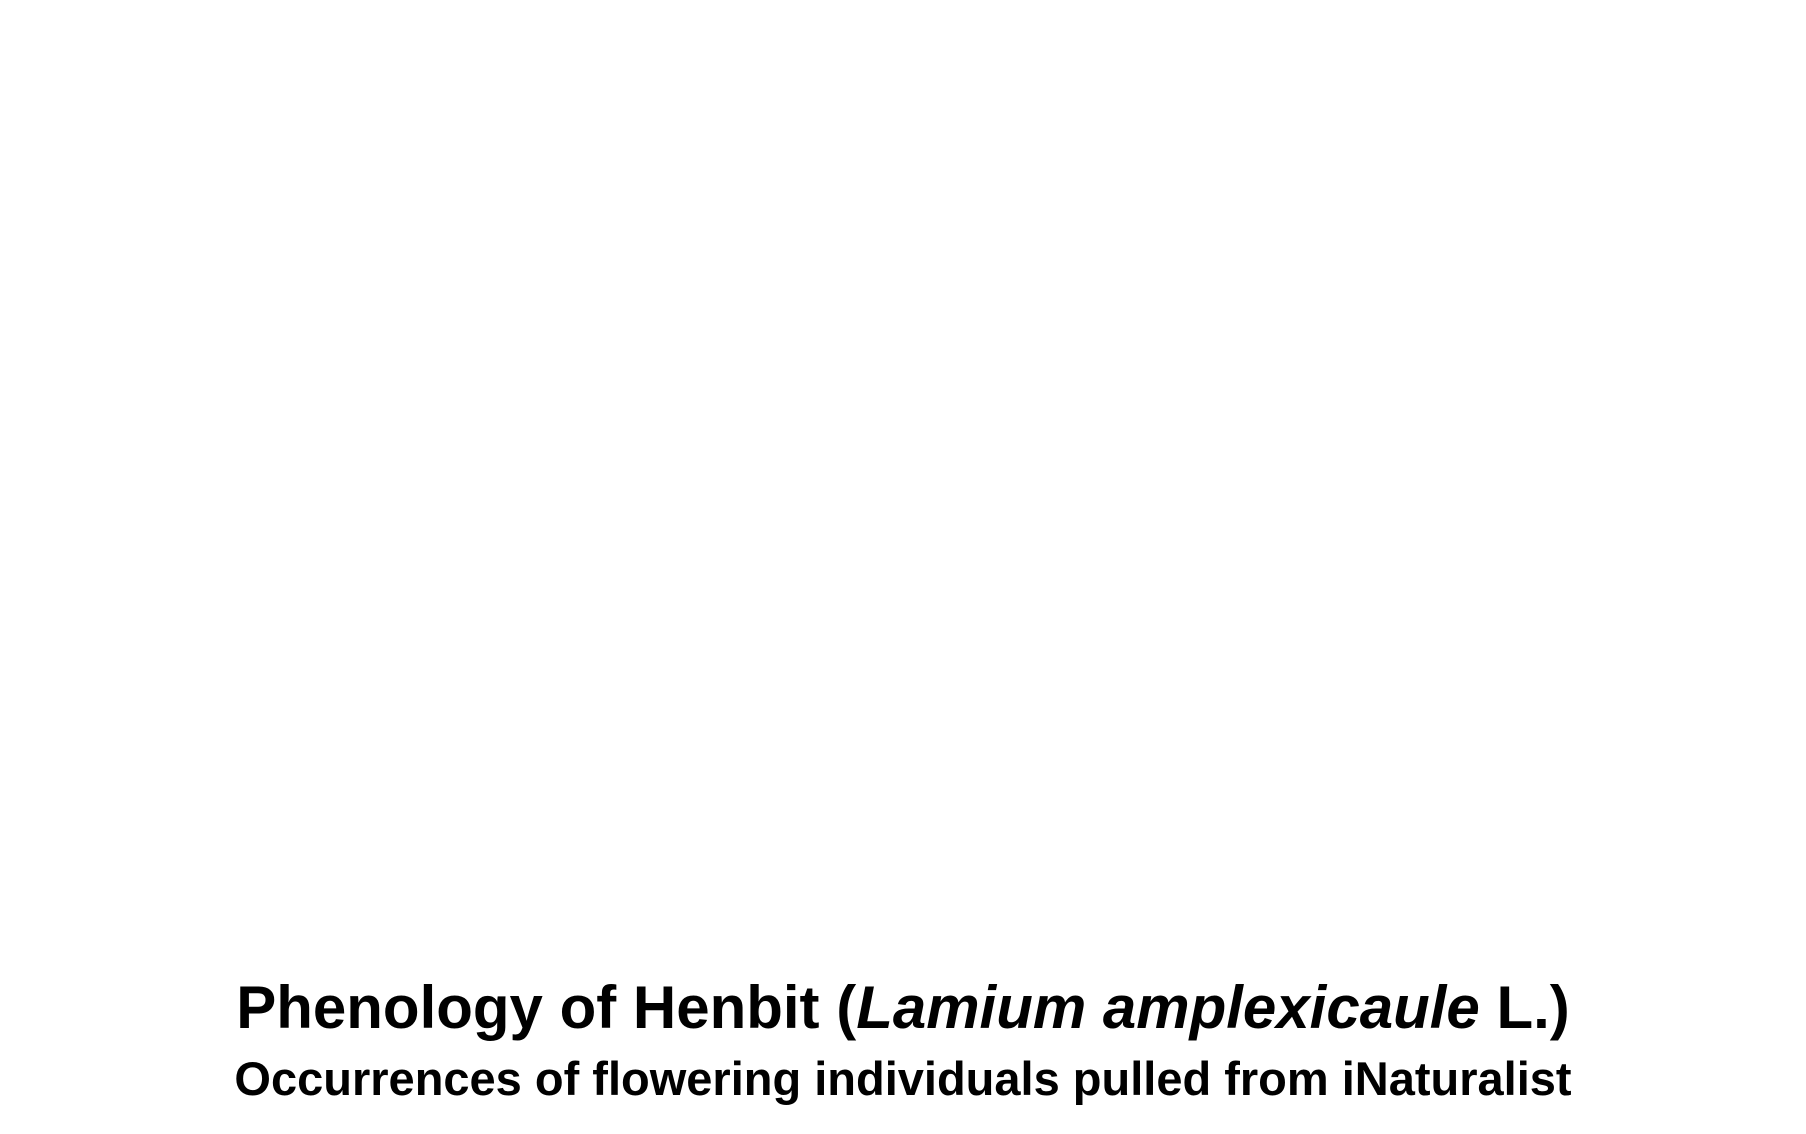 This screenshot has width=1806, height=1134. Describe the element at coordinates (1168, 1007) in the screenshot. I see `title-species-name: Lamium amplexicaule` at that location.